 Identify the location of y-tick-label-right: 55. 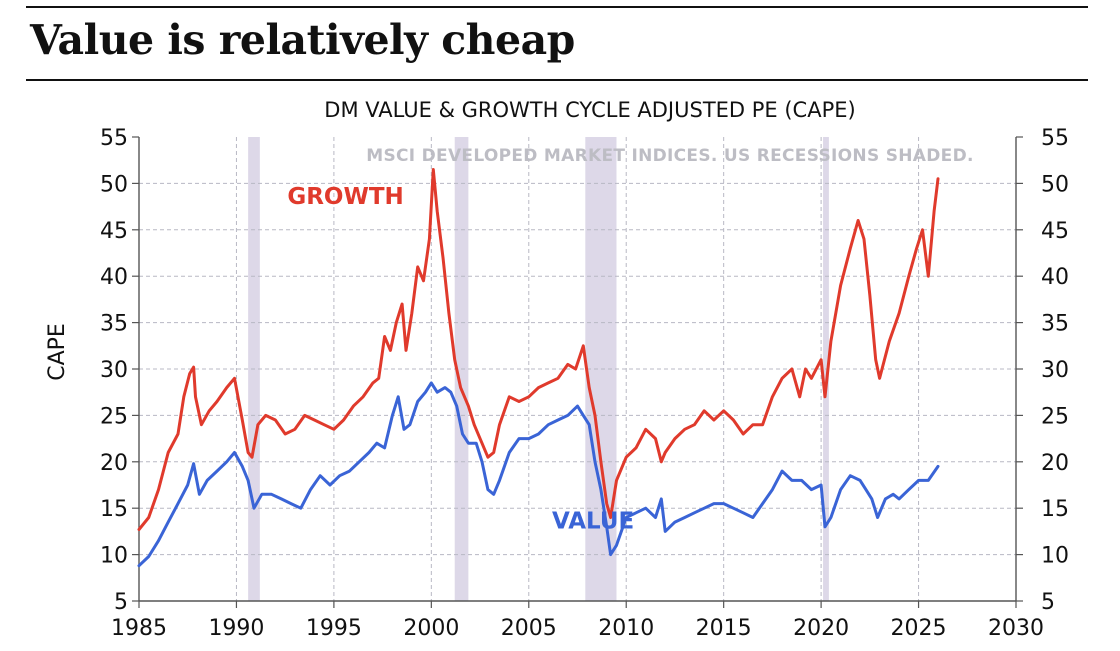
(1055, 138).